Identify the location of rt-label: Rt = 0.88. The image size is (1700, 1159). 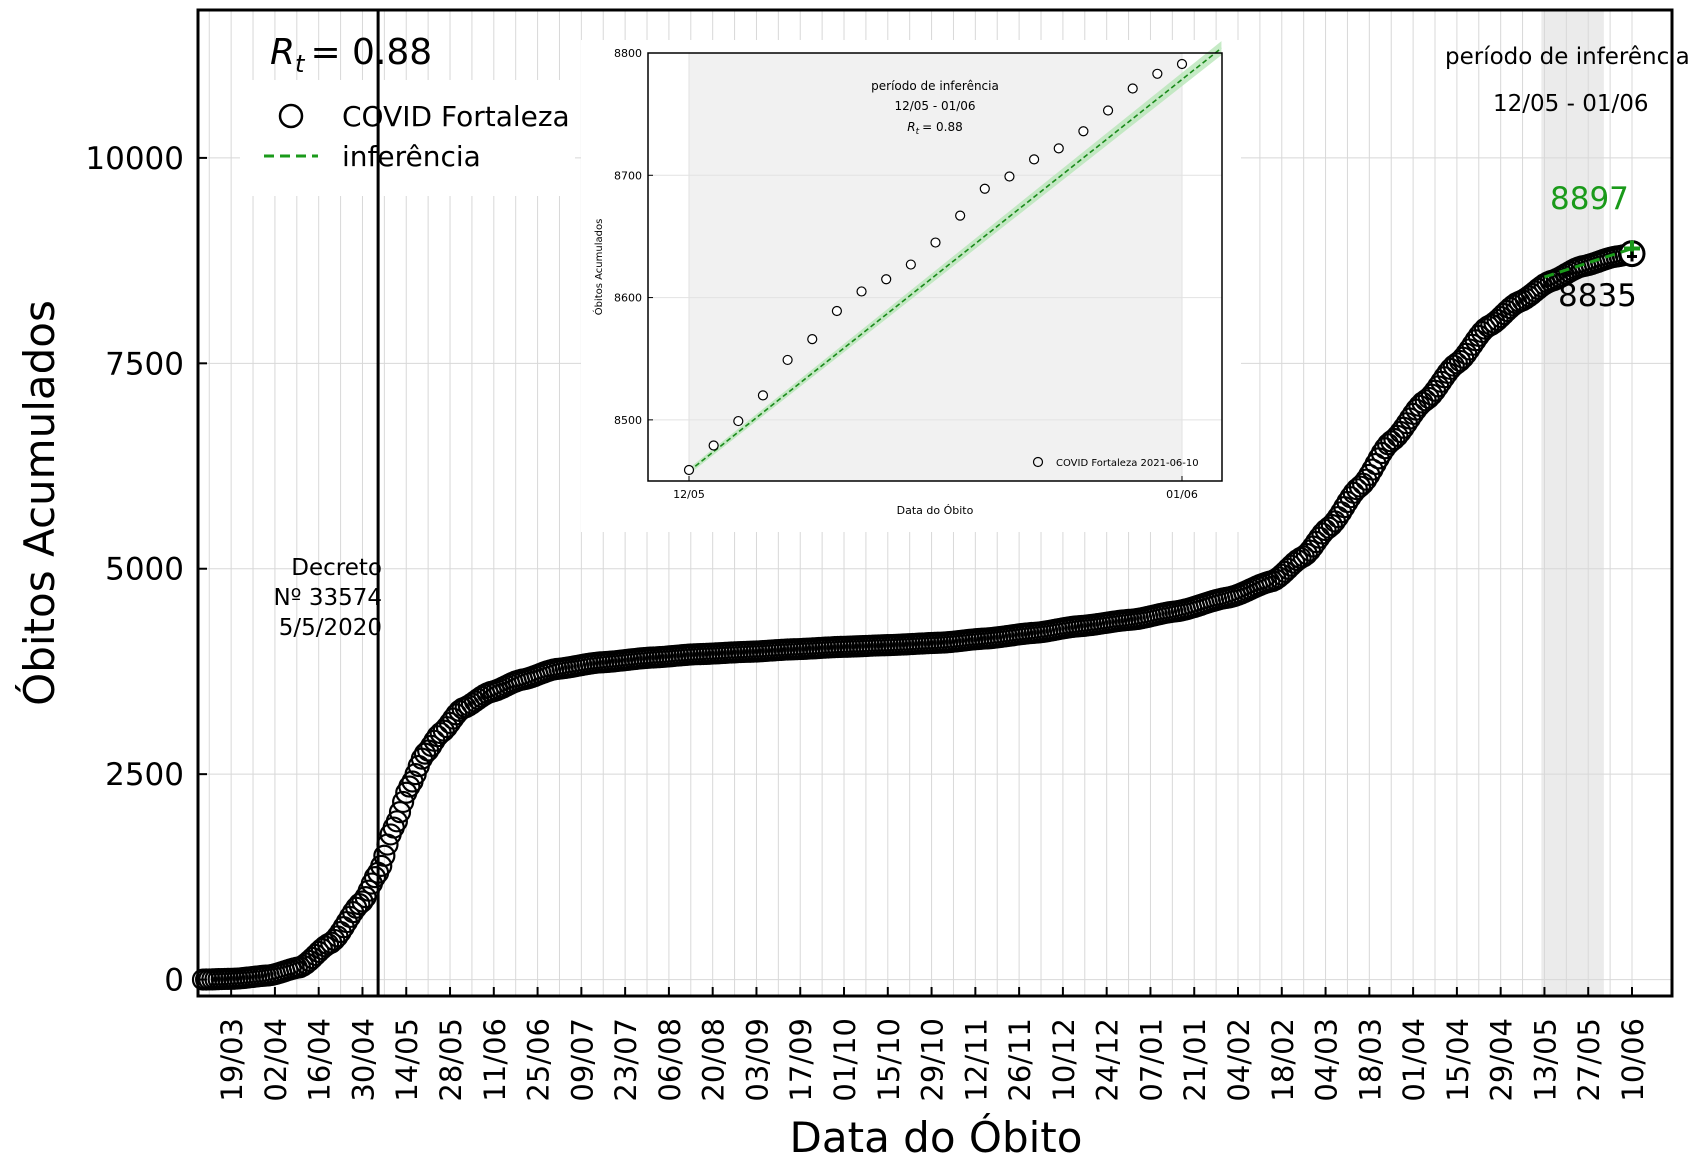
(351, 55).